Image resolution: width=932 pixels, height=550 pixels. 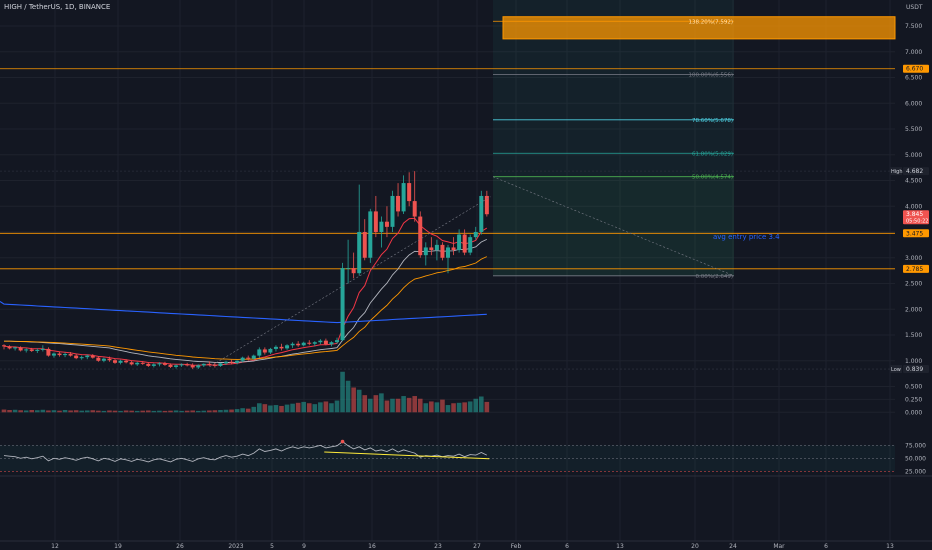 I want to click on price-tag-box, so click(x=896, y=171).